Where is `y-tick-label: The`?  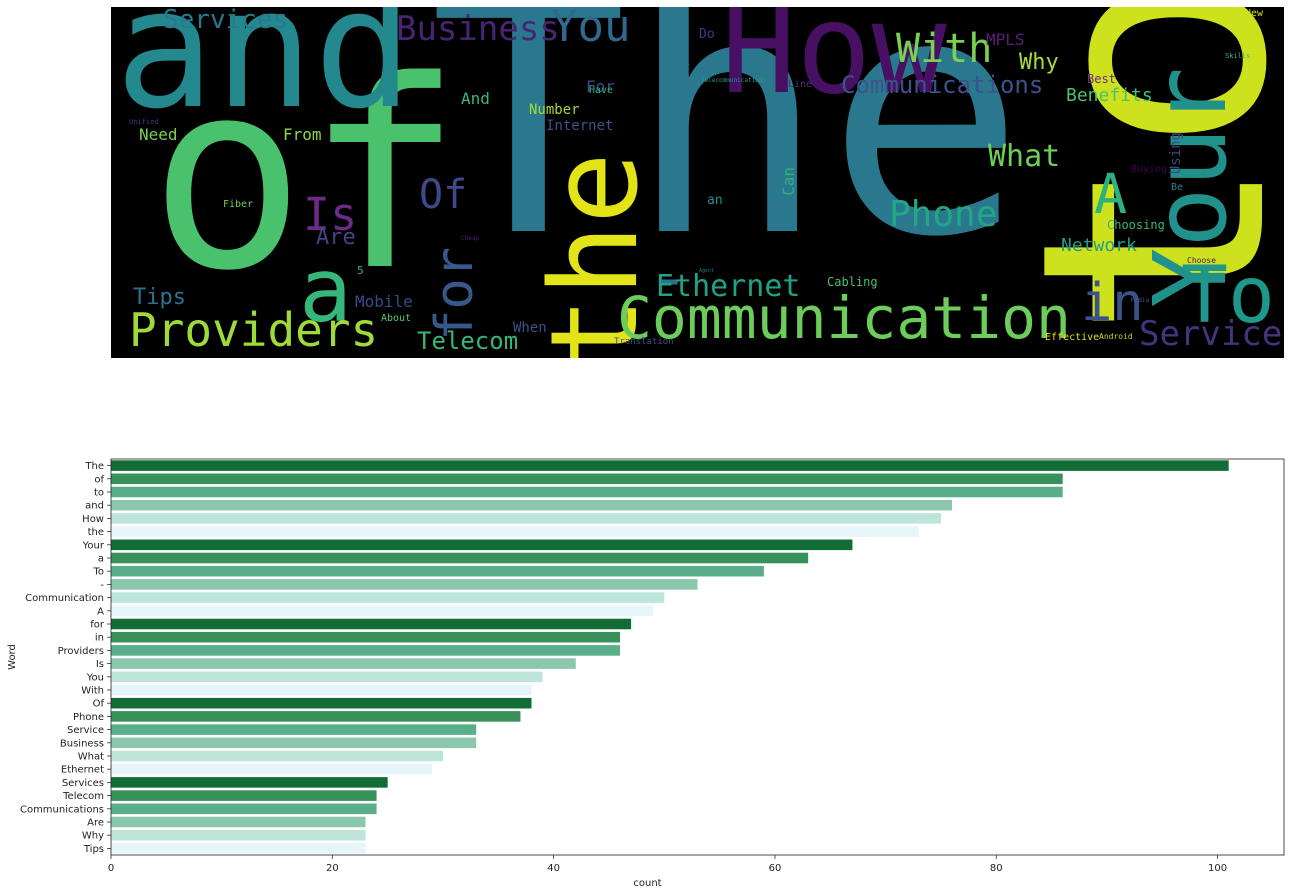
y-tick-label: The is located at coordinates (94, 466).